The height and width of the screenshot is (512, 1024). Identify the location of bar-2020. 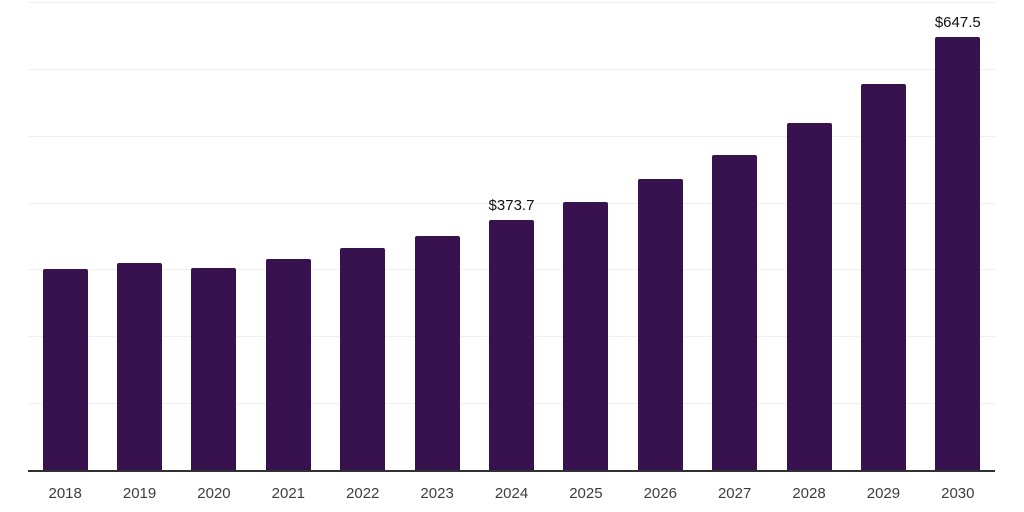
(214, 369).